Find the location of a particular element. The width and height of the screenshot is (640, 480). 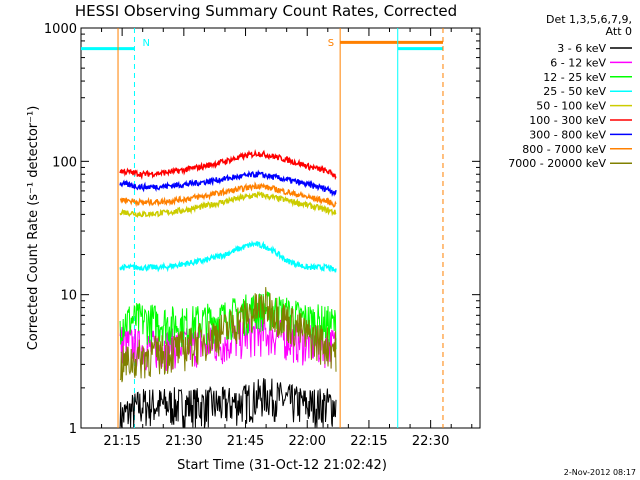

legend-label: 3 - 6 keV is located at coordinates (581, 48).